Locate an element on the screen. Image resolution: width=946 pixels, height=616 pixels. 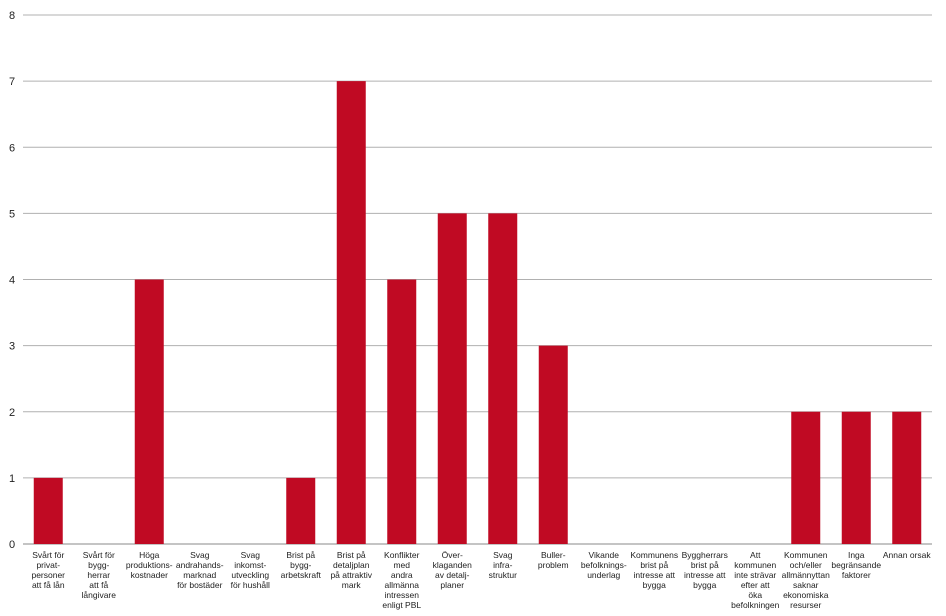
y-tick-label: 6 is located at coordinates (12, 148).